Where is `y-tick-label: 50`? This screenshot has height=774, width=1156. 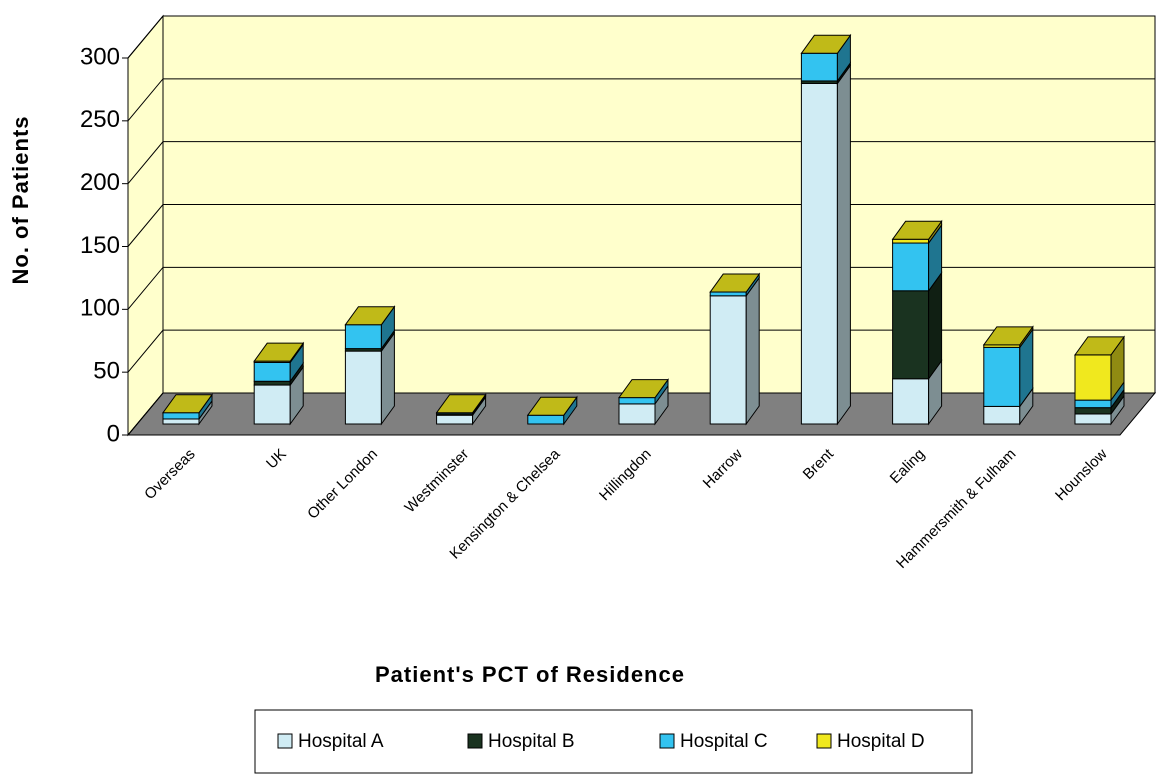 y-tick-label: 50 is located at coordinates (106, 371).